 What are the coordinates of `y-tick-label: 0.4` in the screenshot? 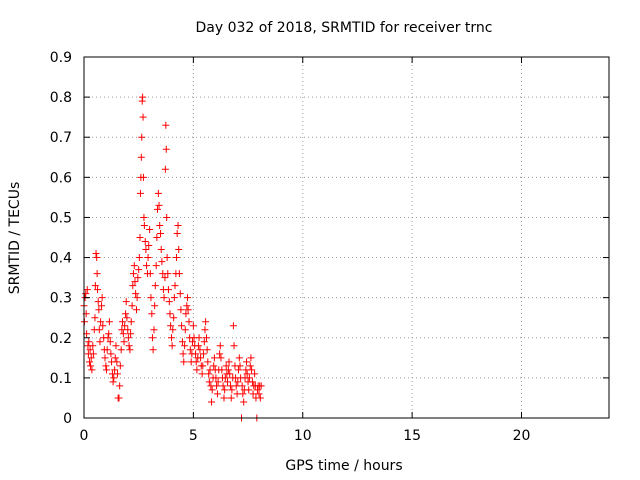 It's located at (61, 259).